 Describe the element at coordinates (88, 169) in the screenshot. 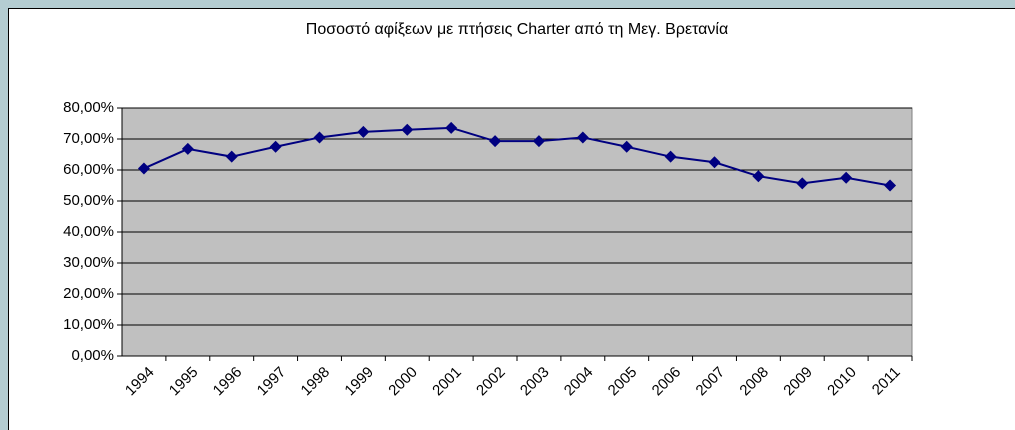

I see `y-tick-label: 60,00%` at that location.